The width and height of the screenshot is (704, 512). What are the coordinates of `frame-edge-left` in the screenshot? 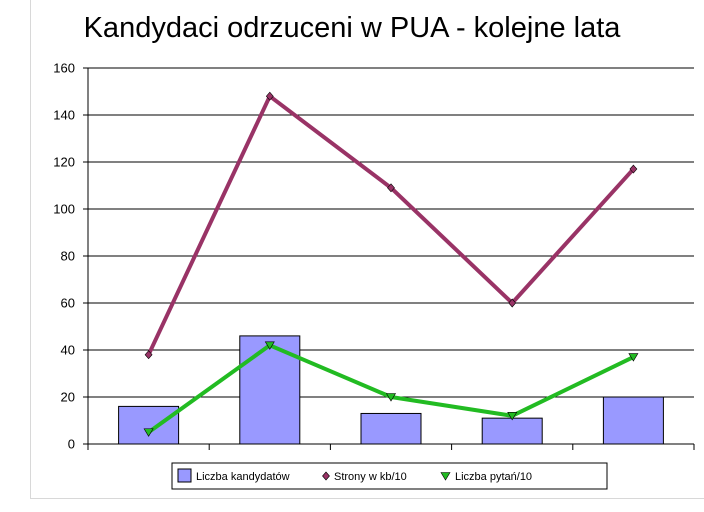 It's located at (30, 249).